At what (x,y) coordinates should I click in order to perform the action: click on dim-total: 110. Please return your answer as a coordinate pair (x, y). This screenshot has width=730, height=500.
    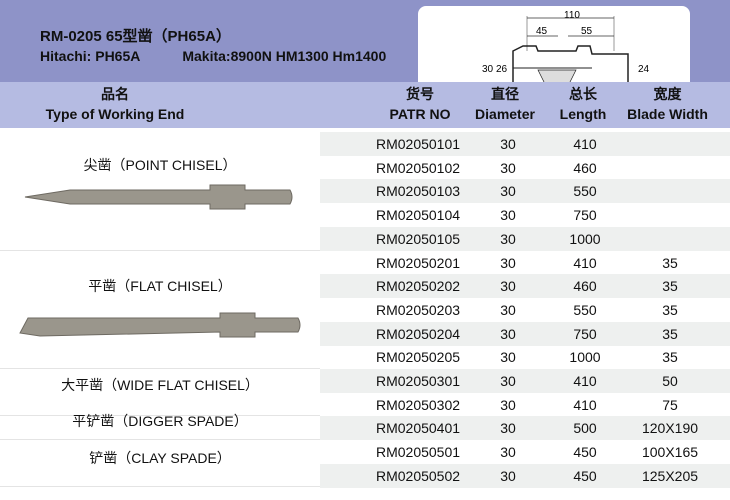
    Looking at the image, I should click on (572, 15).